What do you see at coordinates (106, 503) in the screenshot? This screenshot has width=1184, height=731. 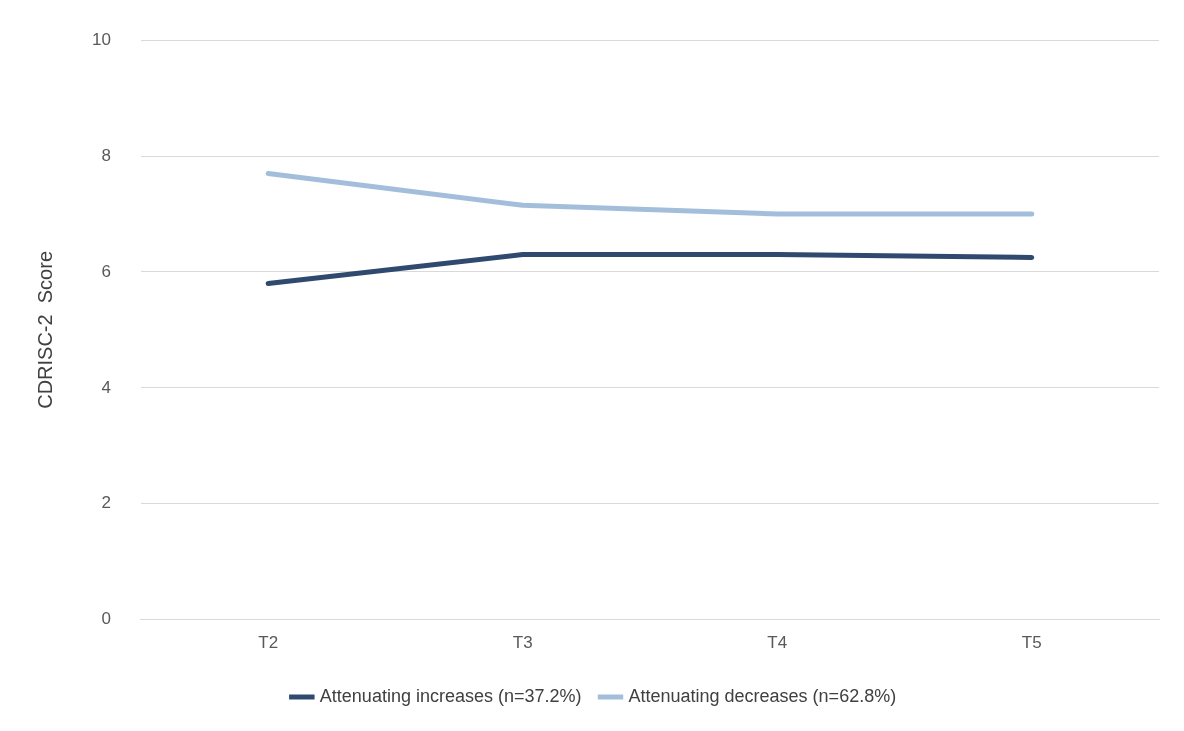 I see `y-tick-label: 2` at bounding box center [106, 503].